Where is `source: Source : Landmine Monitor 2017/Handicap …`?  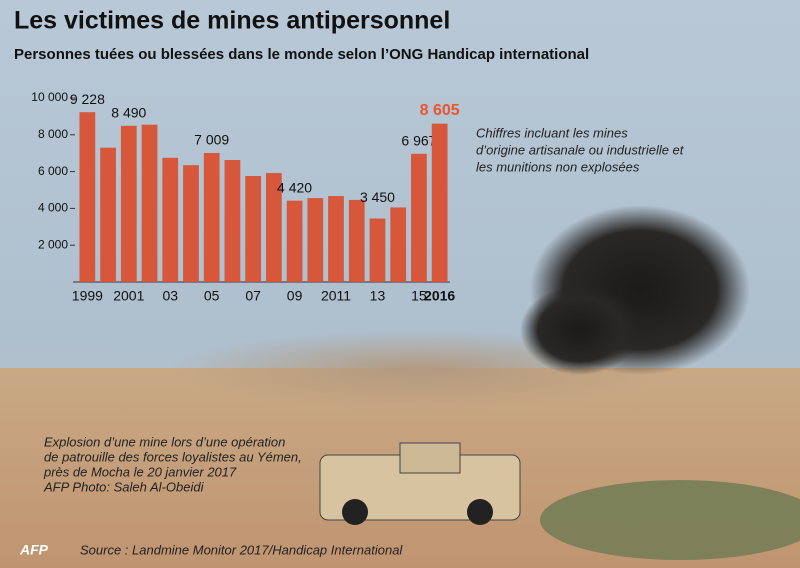 source: Source : Landmine Monitor 2017/Handicap … is located at coordinates (241, 549).